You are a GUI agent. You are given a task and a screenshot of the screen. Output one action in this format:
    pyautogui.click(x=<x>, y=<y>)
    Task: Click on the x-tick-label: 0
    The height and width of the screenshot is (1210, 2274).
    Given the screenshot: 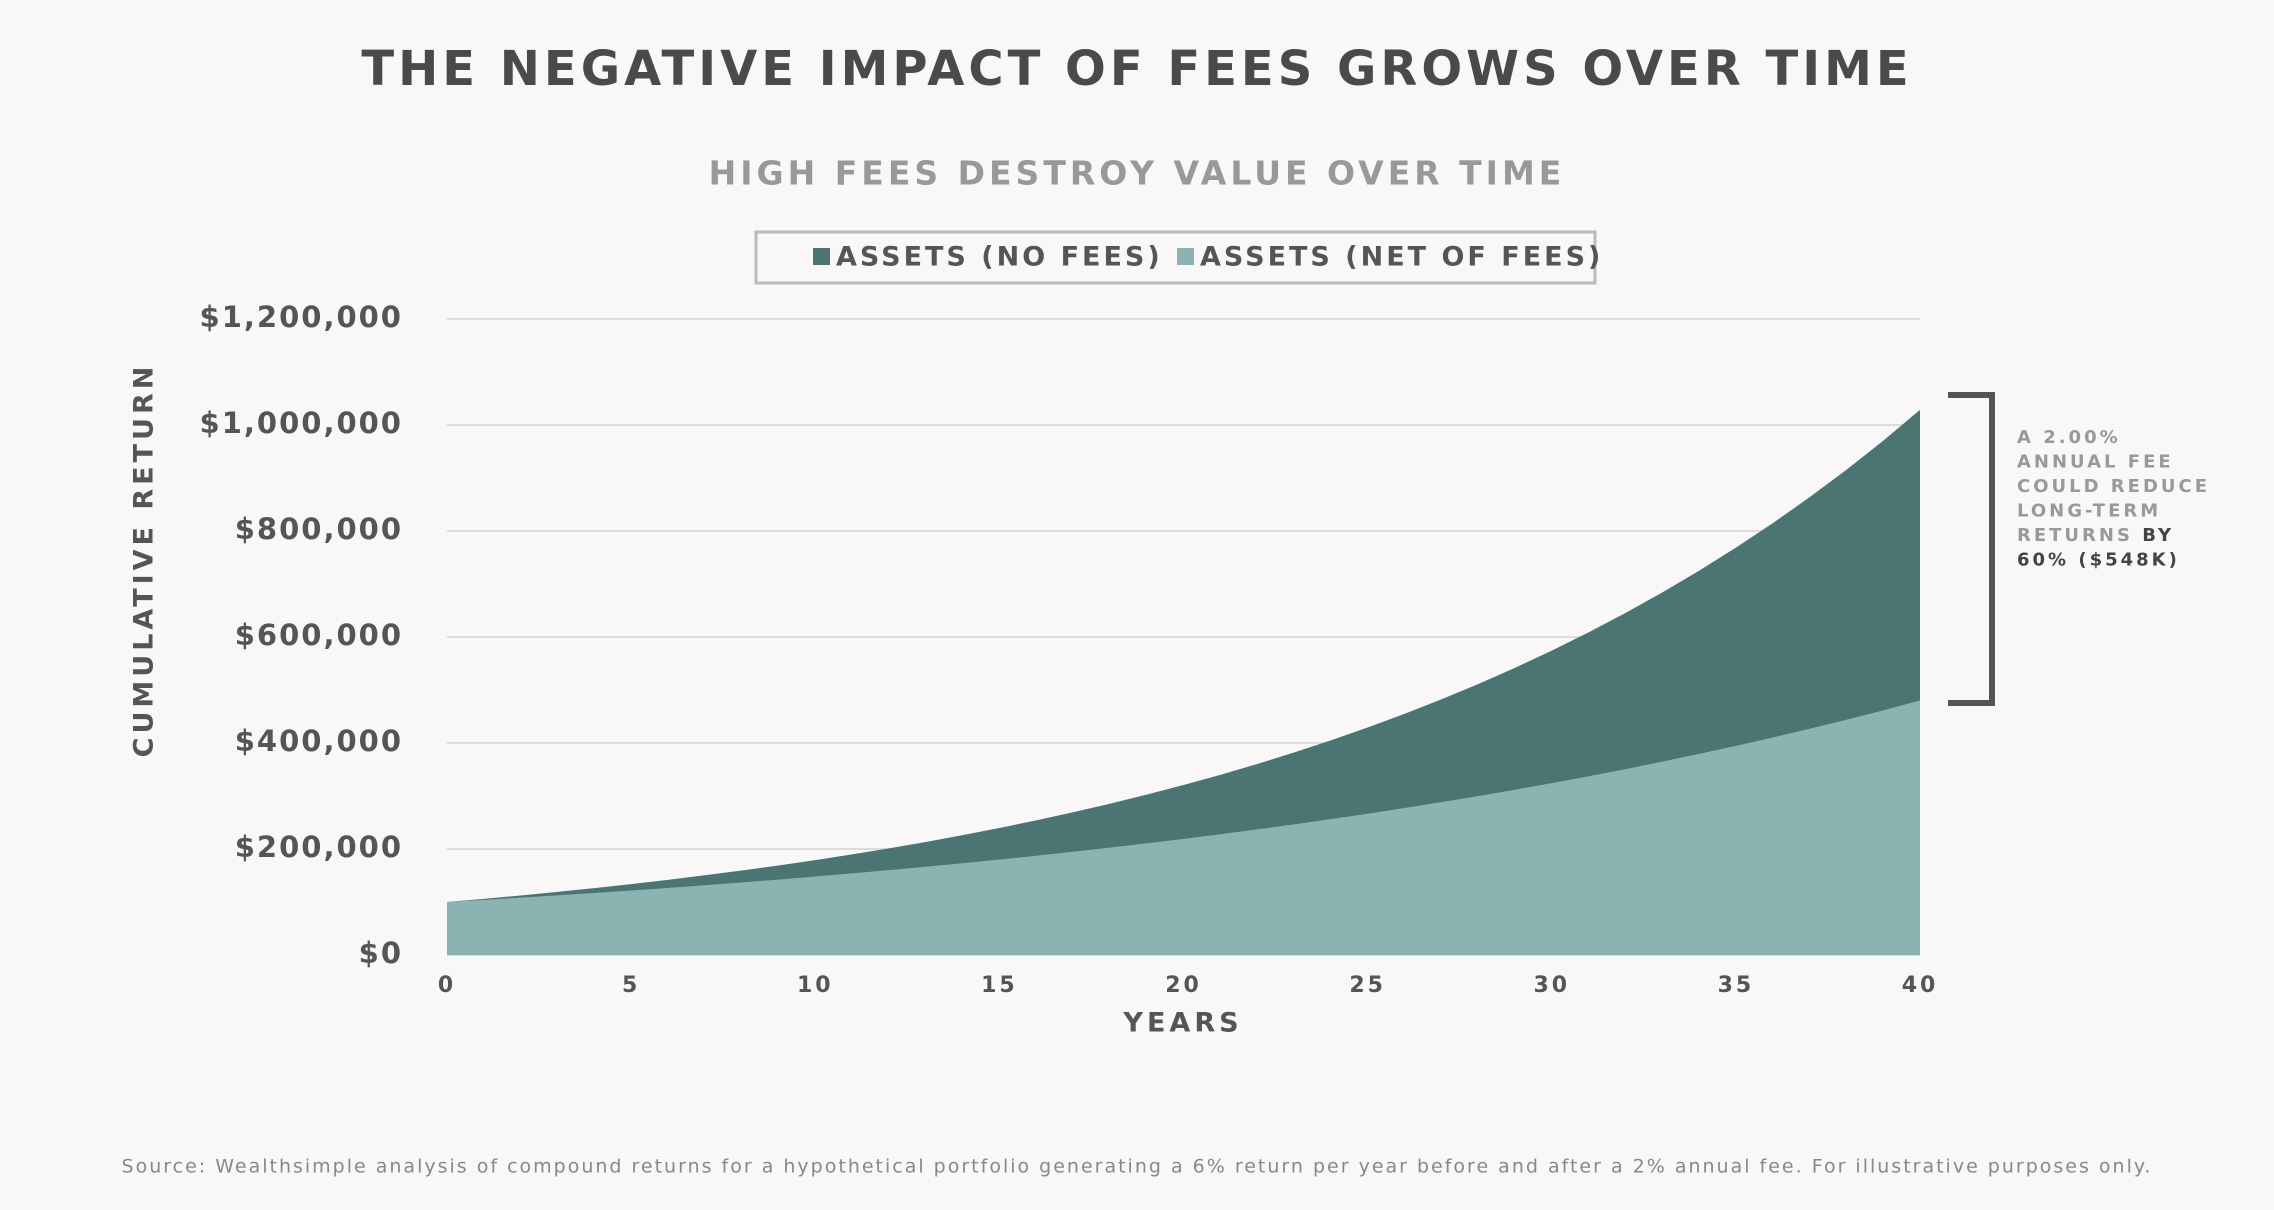 What is the action you would take?
    pyautogui.click(x=447, y=985)
    